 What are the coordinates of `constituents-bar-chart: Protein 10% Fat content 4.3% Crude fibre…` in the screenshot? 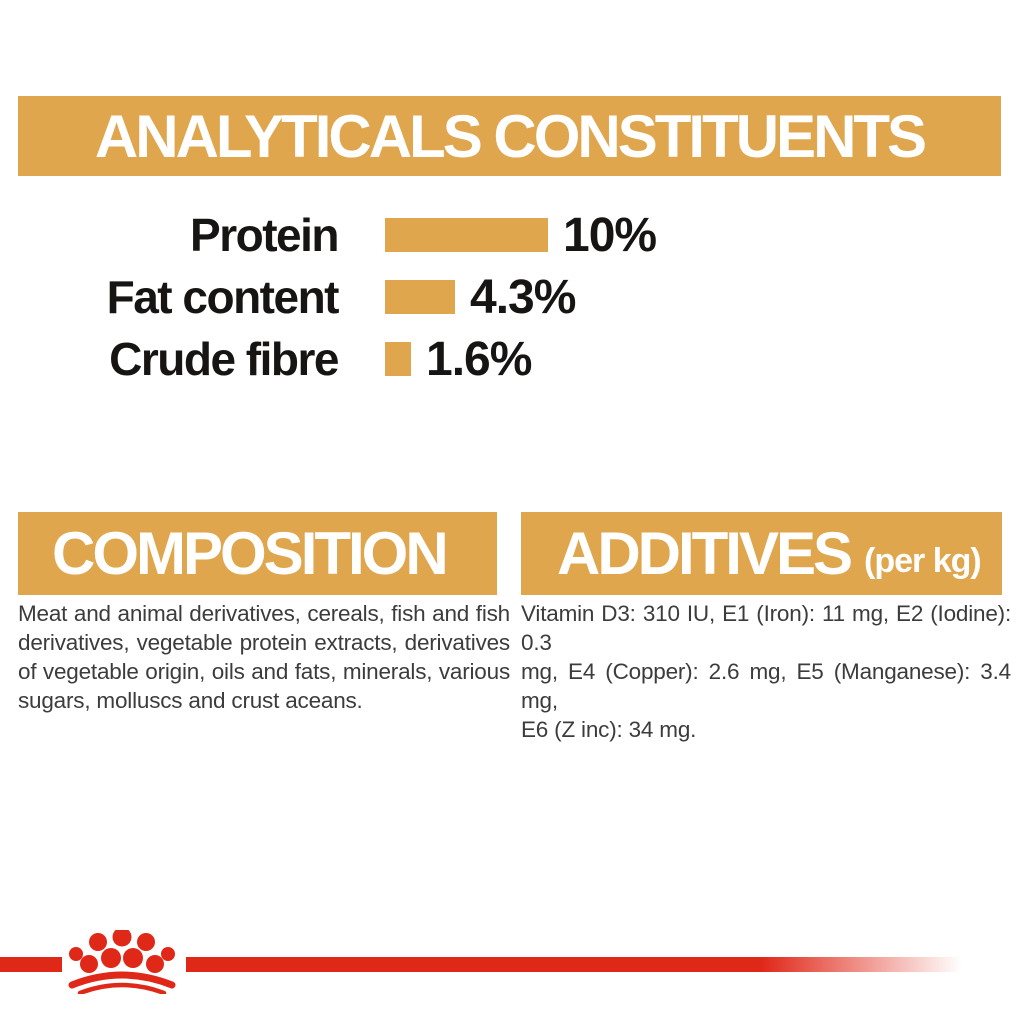 It's located at (360, 297).